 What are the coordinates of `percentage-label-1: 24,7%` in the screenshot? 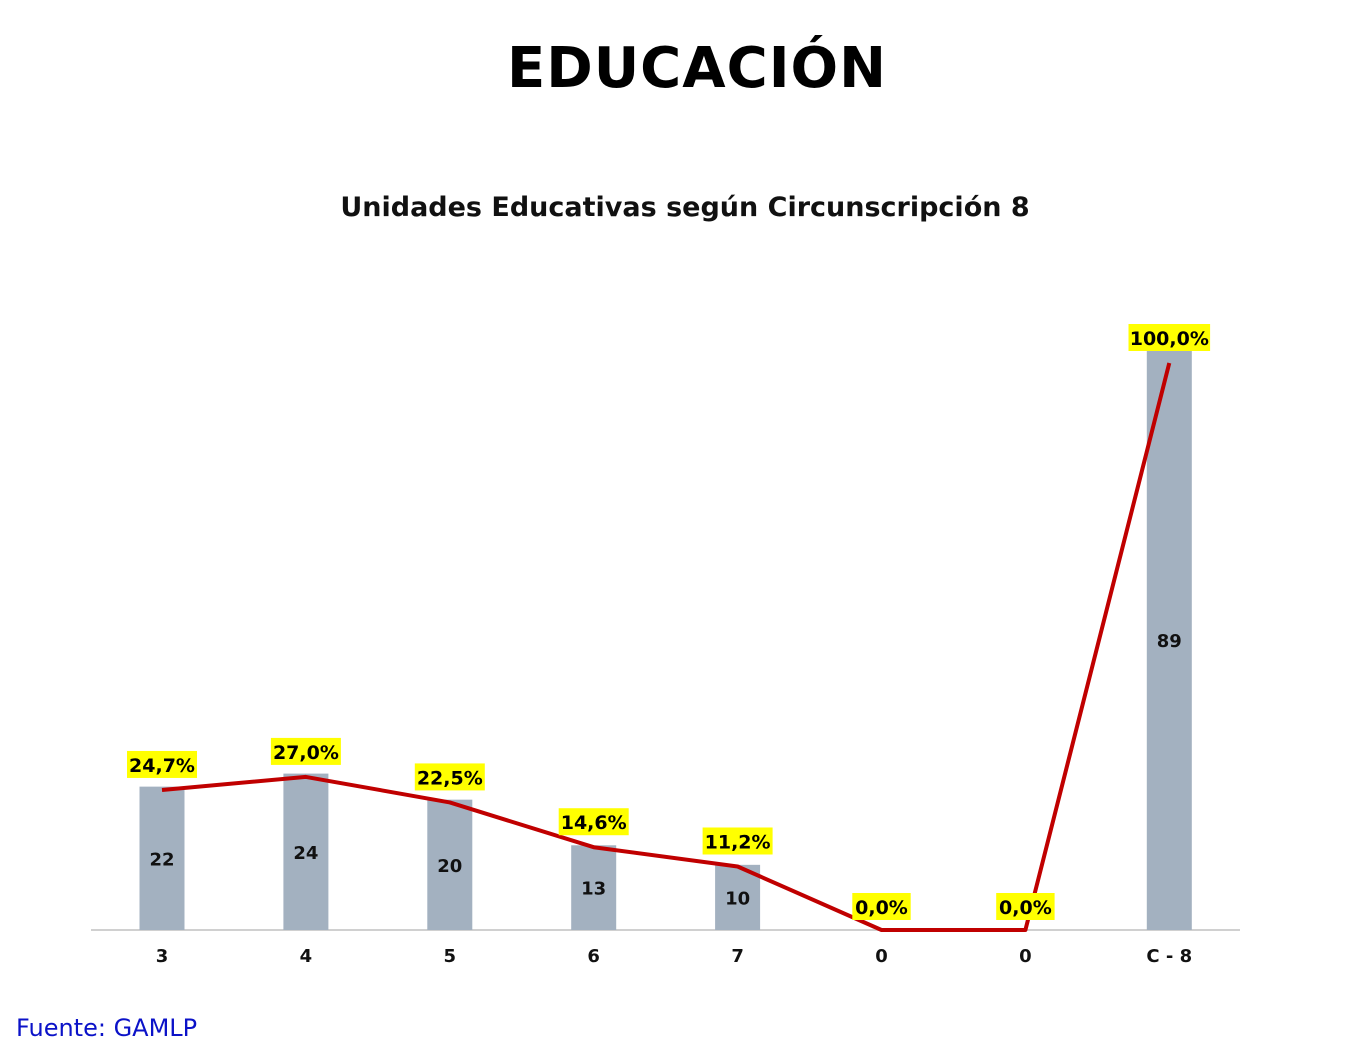 It's located at (162, 766).